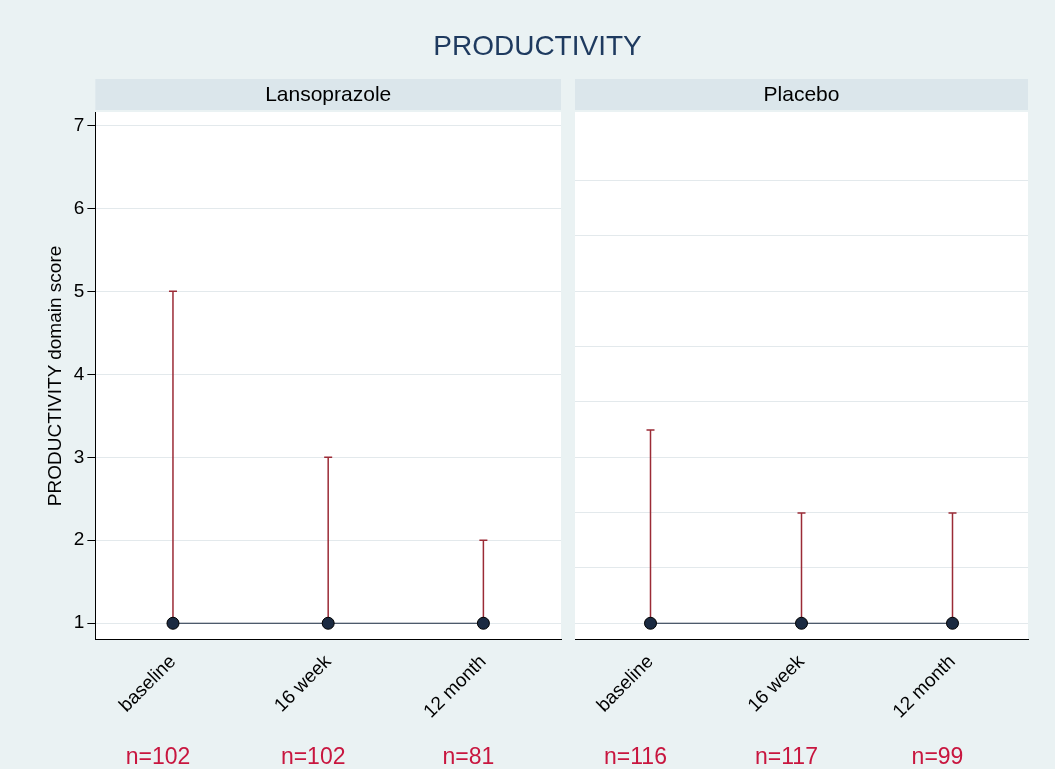 The width and height of the screenshot is (1055, 769). I want to click on chart-subtitle: Placebo, so click(801, 93).